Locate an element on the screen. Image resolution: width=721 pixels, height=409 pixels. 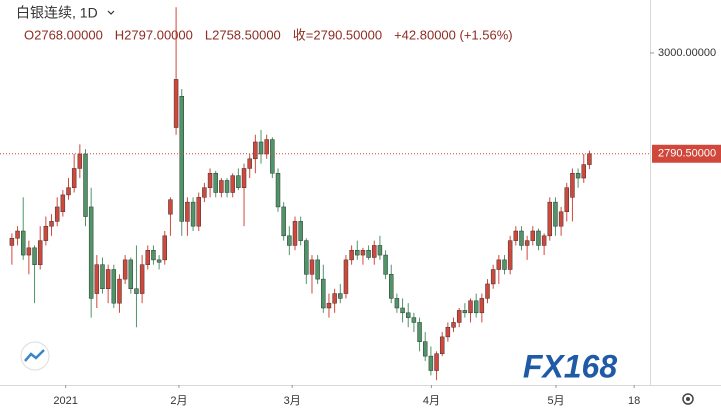
x-tick-label: 2021 is located at coordinates (65, 401).